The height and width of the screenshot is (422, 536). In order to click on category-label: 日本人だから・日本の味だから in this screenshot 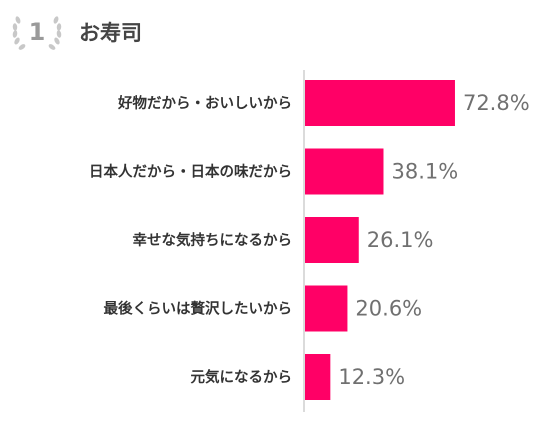, I will do `click(190, 172)`.